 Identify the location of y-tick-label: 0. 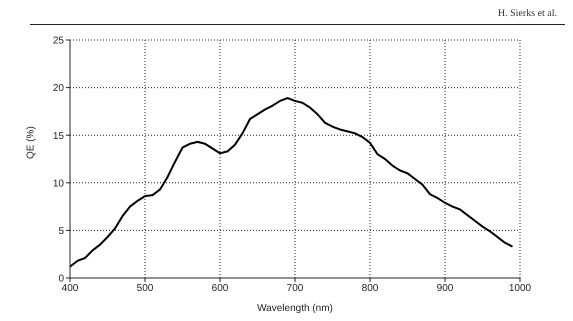
(61, 279).